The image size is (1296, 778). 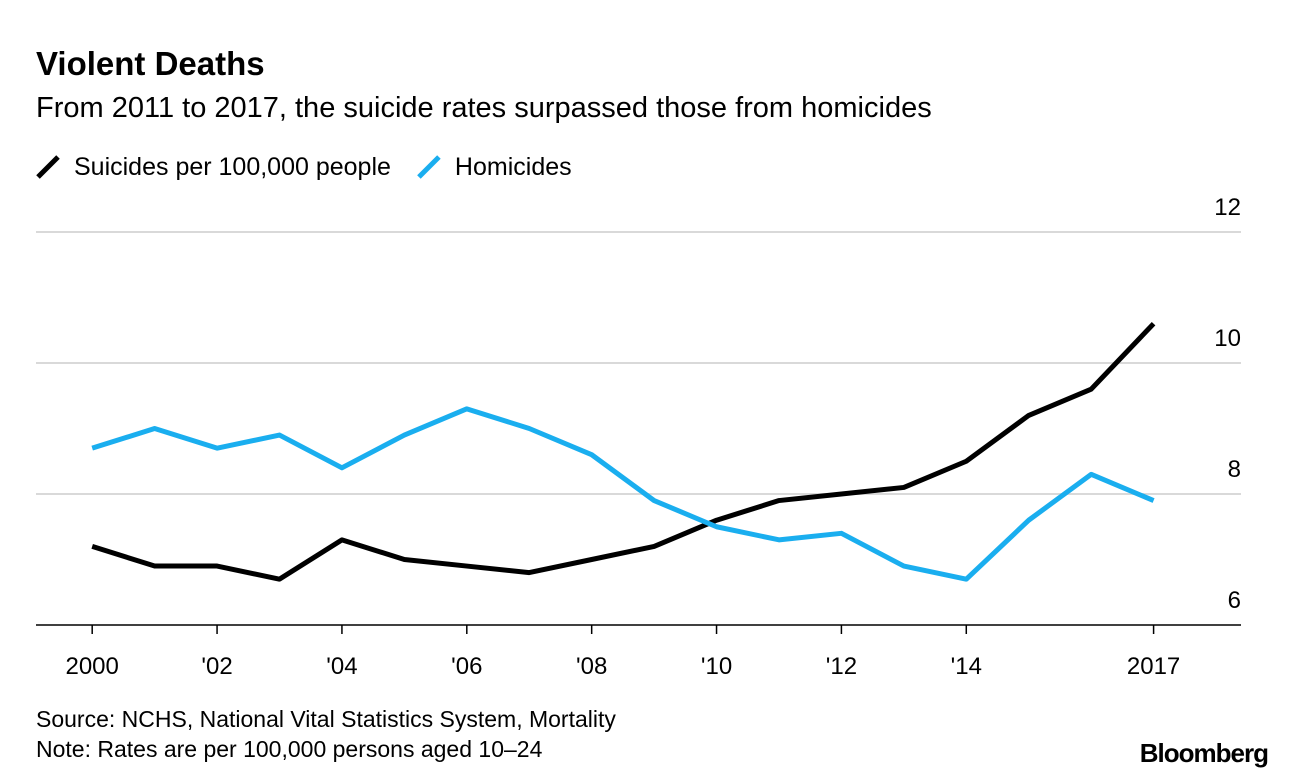 I want to click on x-tick-label: '04, so click(x=341, y=666).